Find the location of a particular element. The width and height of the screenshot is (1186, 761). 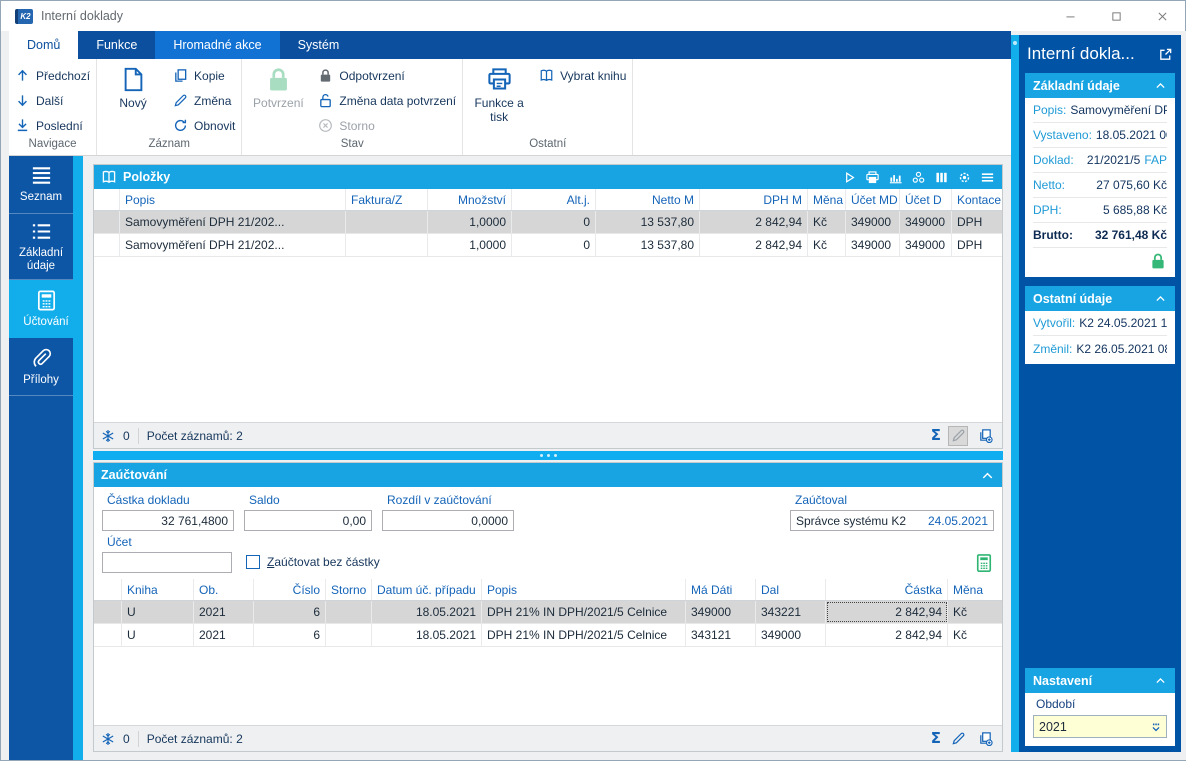

cell-dal: 343221 is located at coordinates (791, 612).